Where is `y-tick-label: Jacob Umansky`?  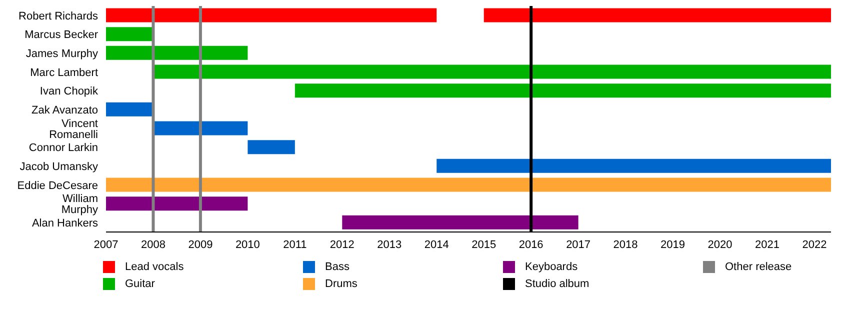
y-tick-label: Jacob Umansky is located at coordinates (59, 166).